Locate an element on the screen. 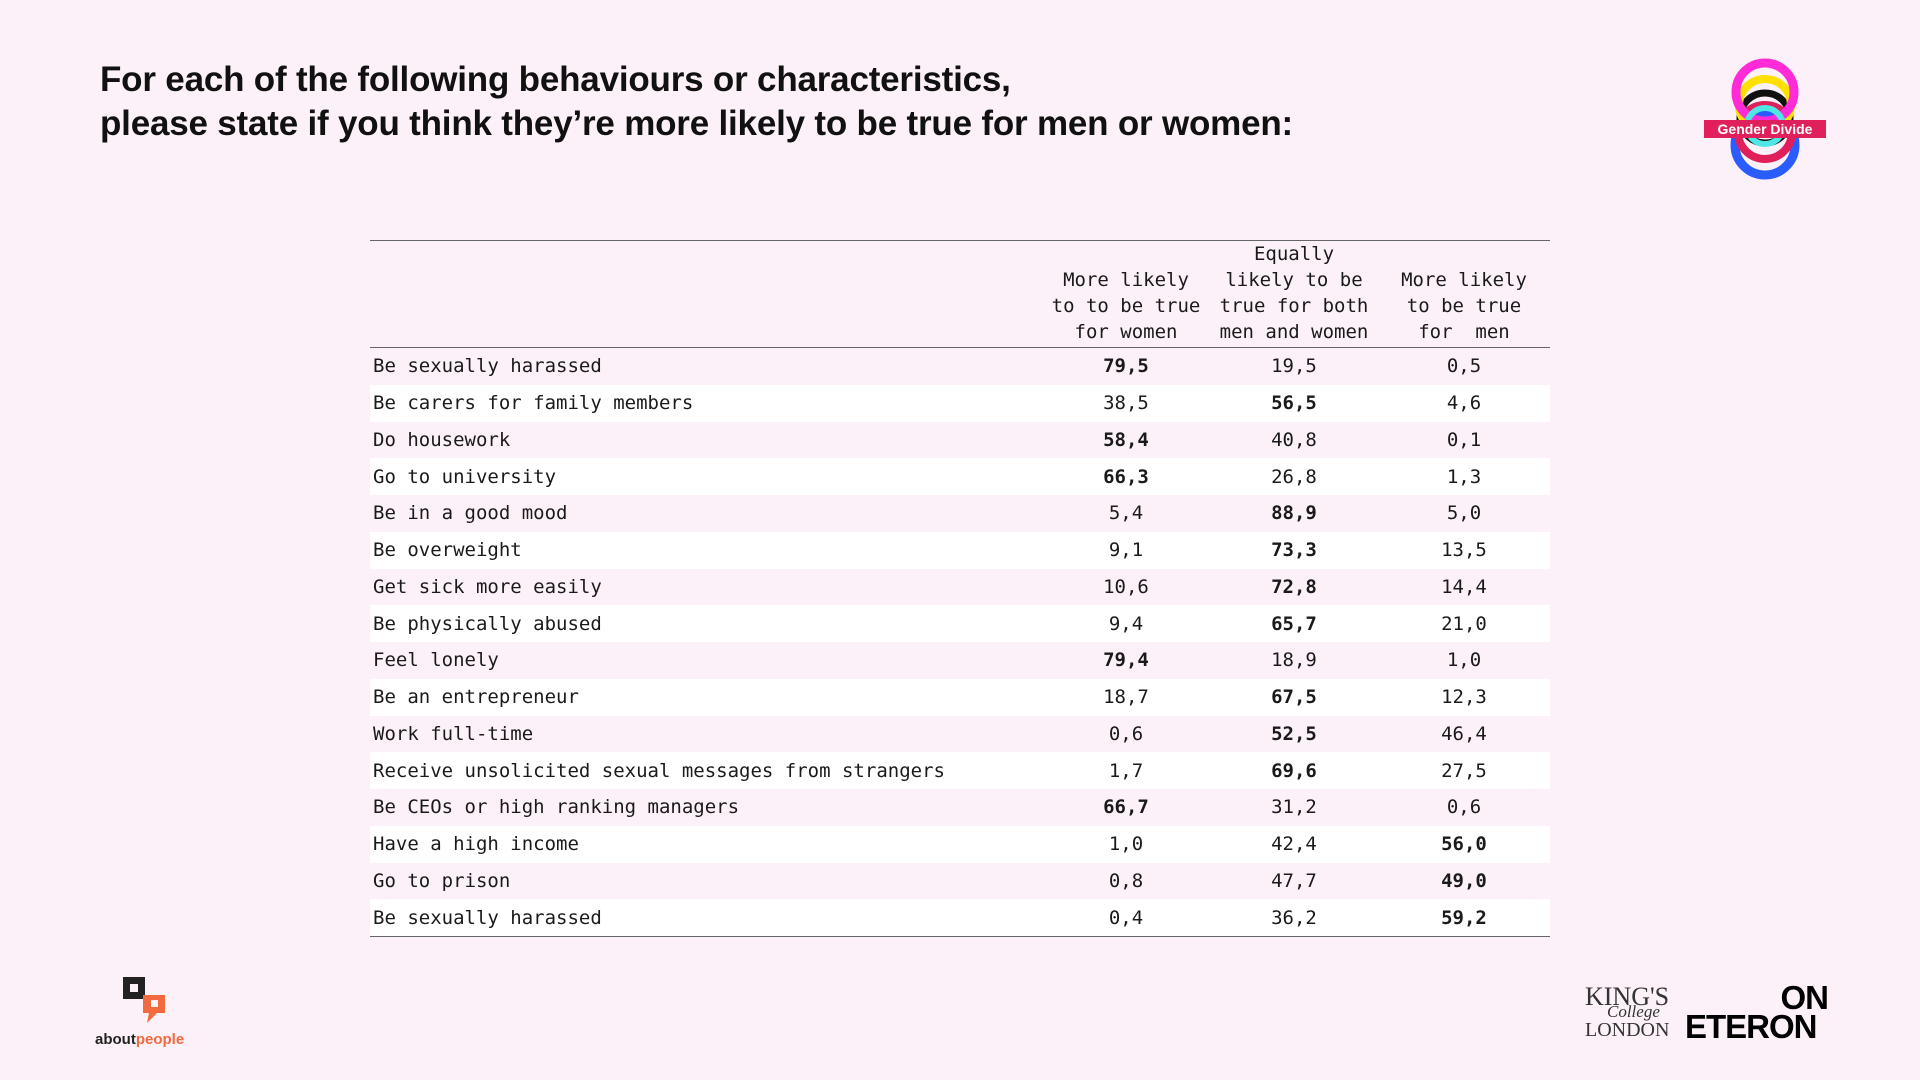  table-row: Be in a good mood 5,4 88,9 5,0 is located at coordinates (960, 513).